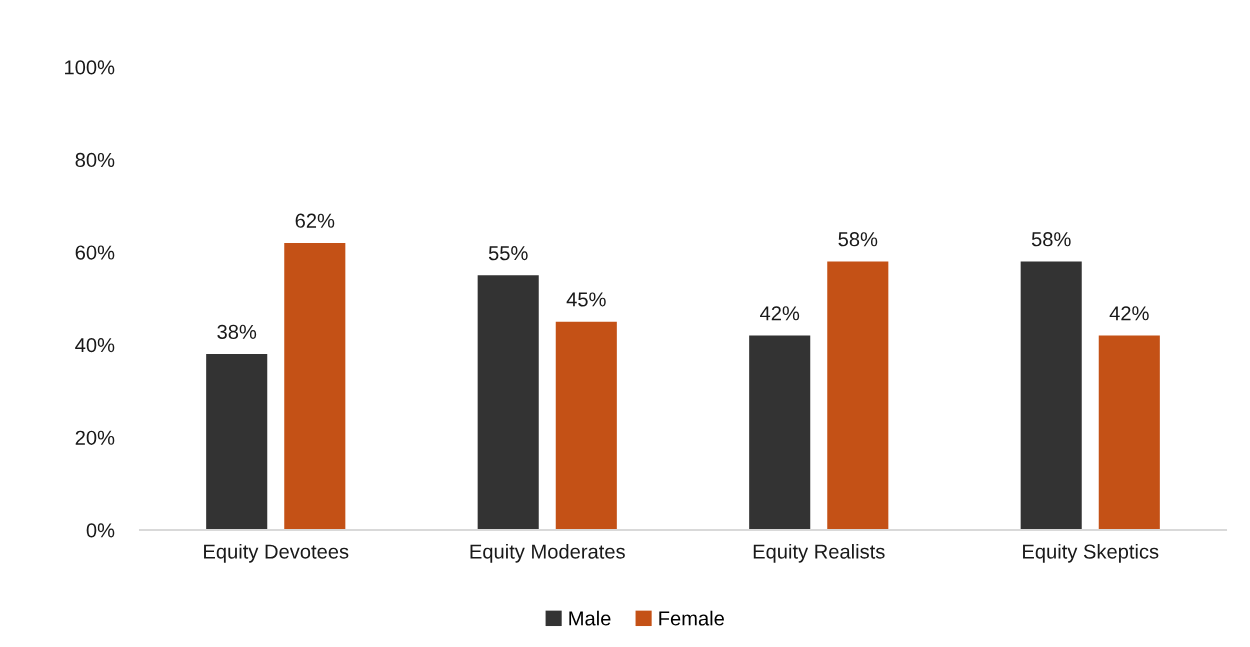 Image resolution: width=1250 pixels, height=647 pixels. Describe the element at coordinates (95, 345) in the screenshot. I see `y-tick-label: 40%` at that location.